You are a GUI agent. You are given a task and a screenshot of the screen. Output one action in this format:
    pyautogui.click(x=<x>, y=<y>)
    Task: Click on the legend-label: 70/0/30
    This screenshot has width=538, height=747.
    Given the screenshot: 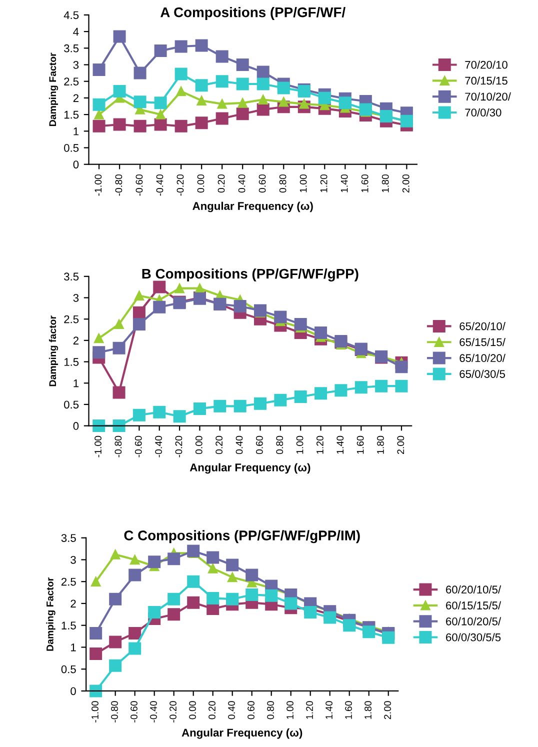 What is the action you would take?
    pyautogui.click(x=483, y=112)
    